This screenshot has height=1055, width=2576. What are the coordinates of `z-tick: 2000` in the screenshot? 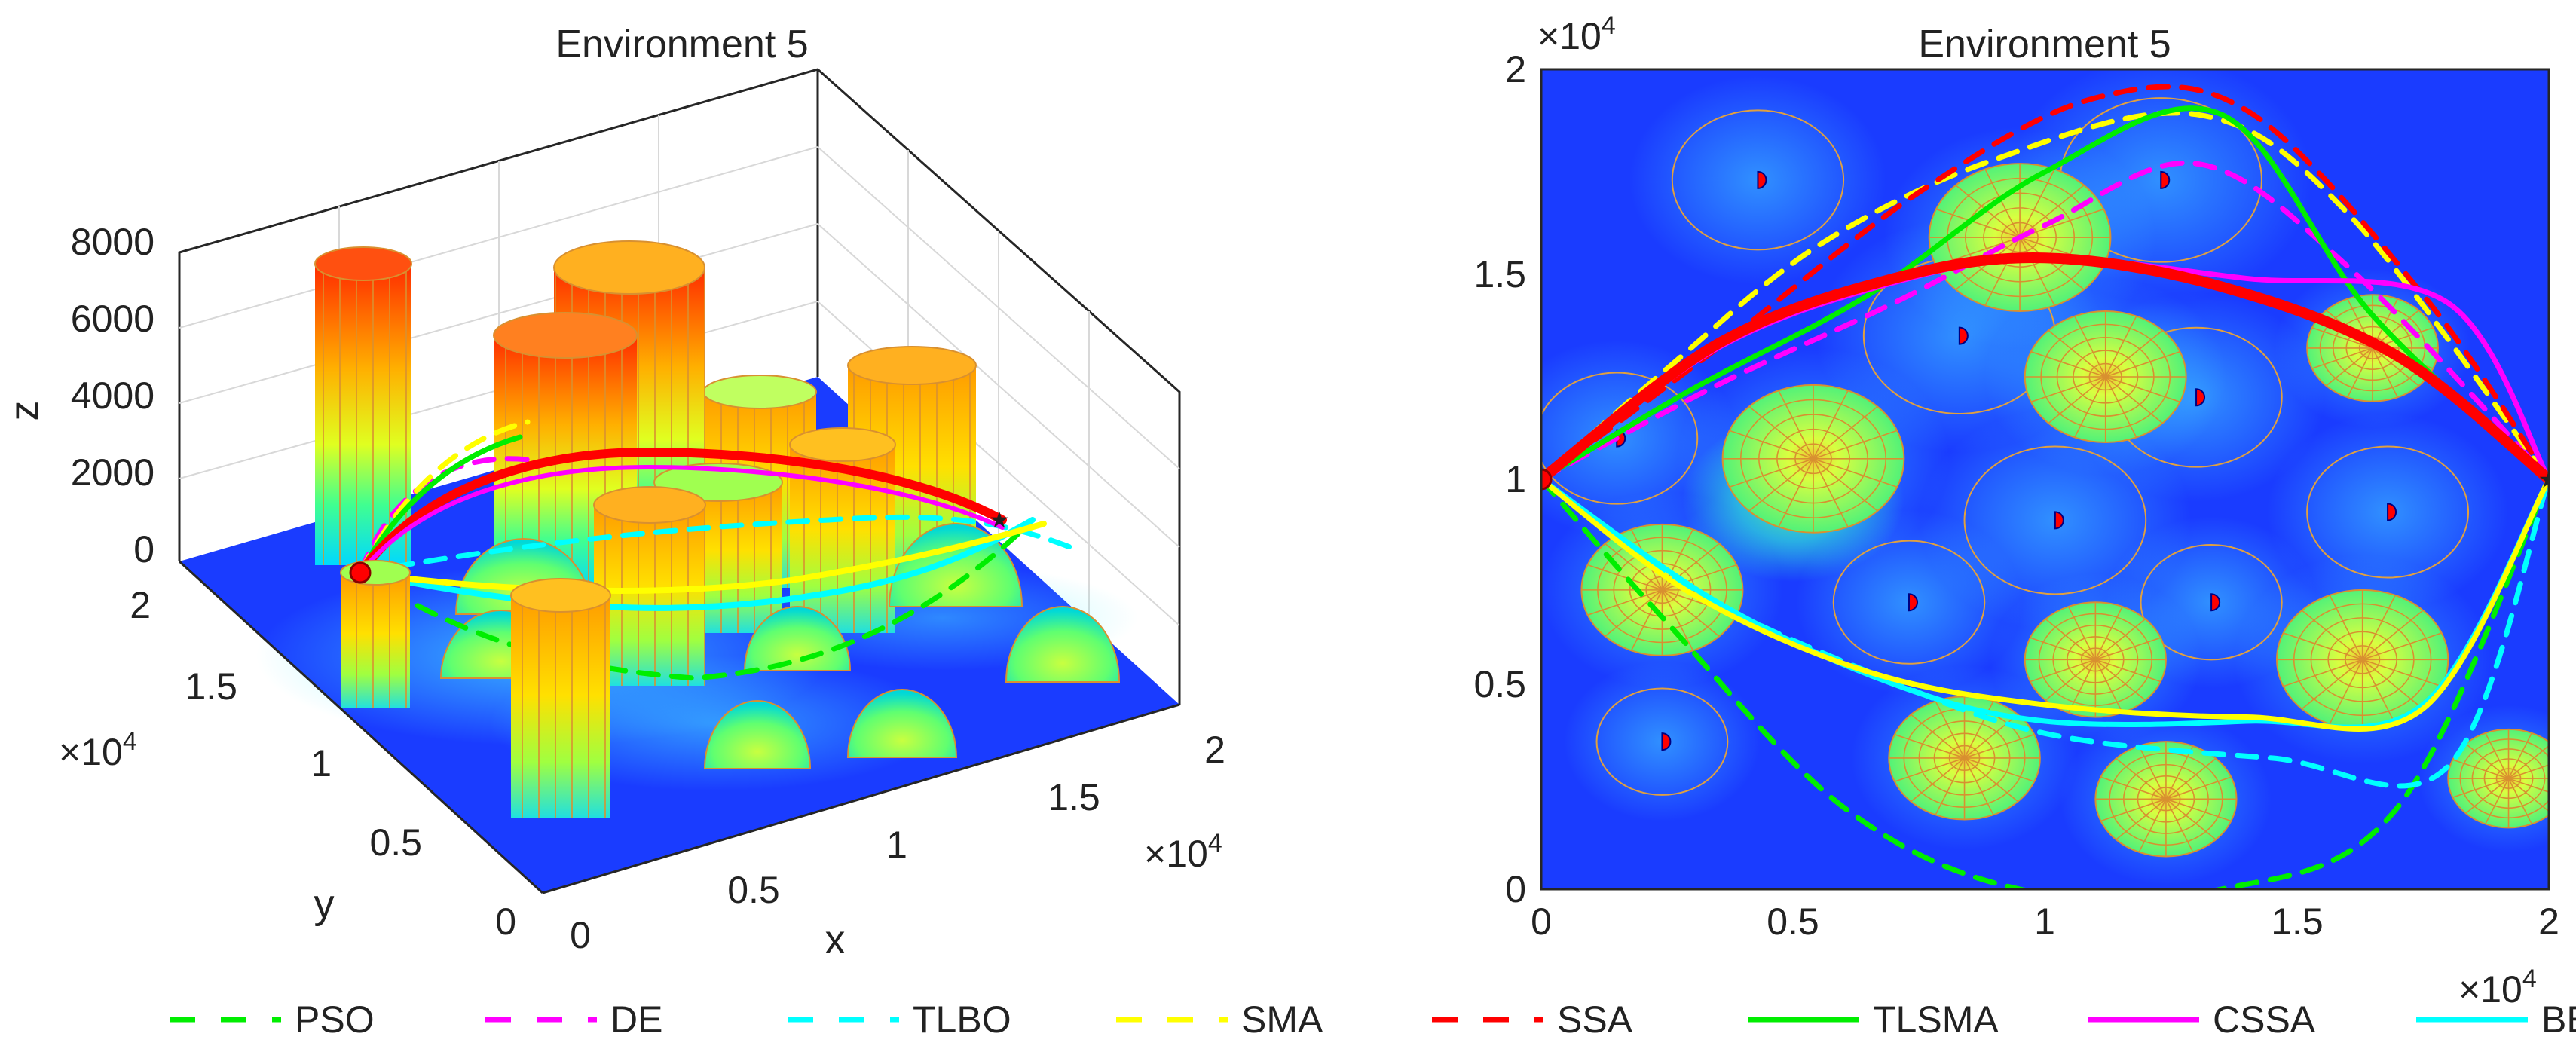 It's located at (112, 472).